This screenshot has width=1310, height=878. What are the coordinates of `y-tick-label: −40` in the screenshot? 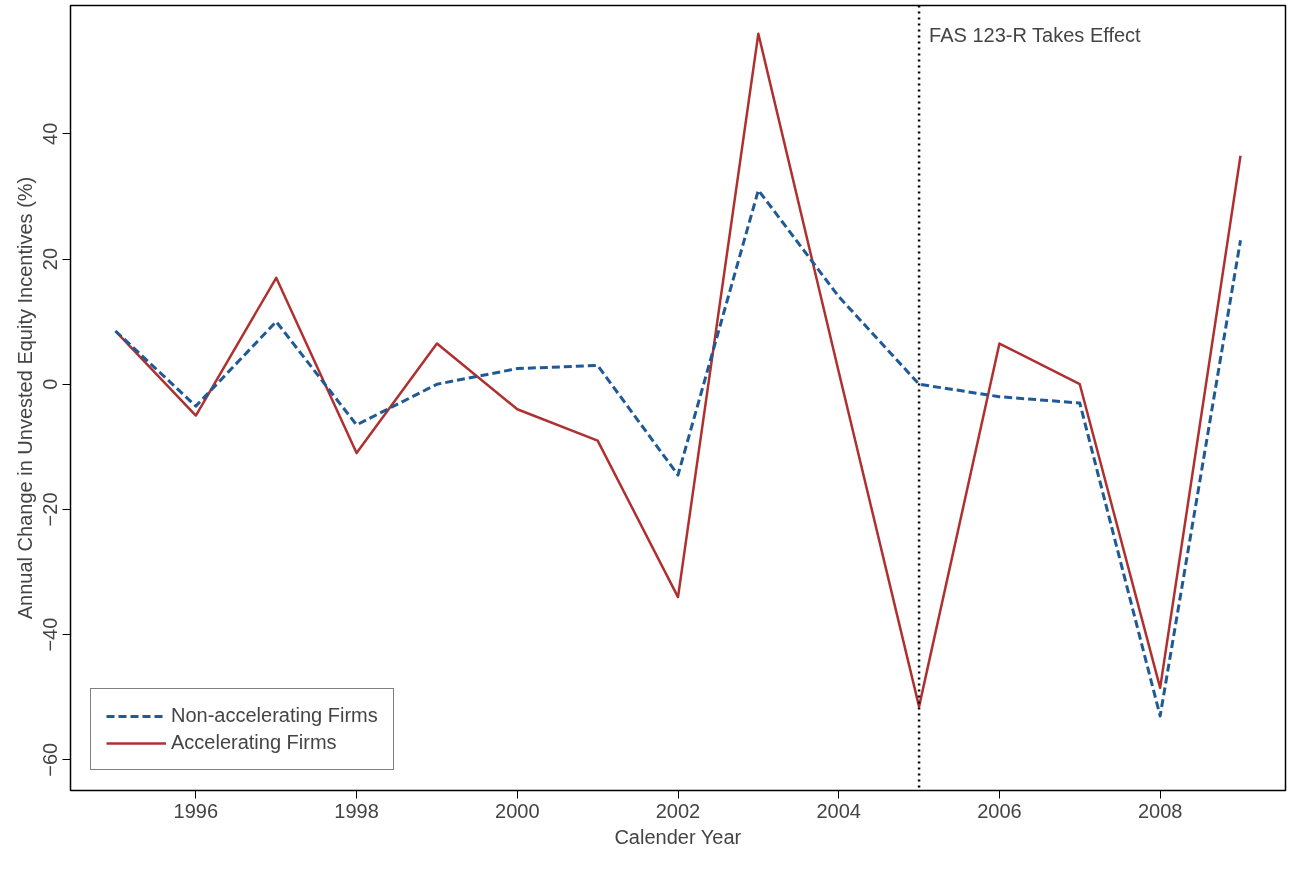 It's located at (50, 634).